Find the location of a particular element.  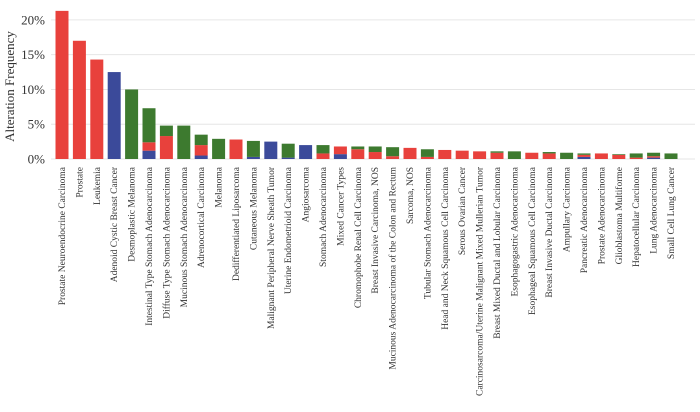

x-tick-label: Mixed Cancer Types is located at coordinates (341, 206).